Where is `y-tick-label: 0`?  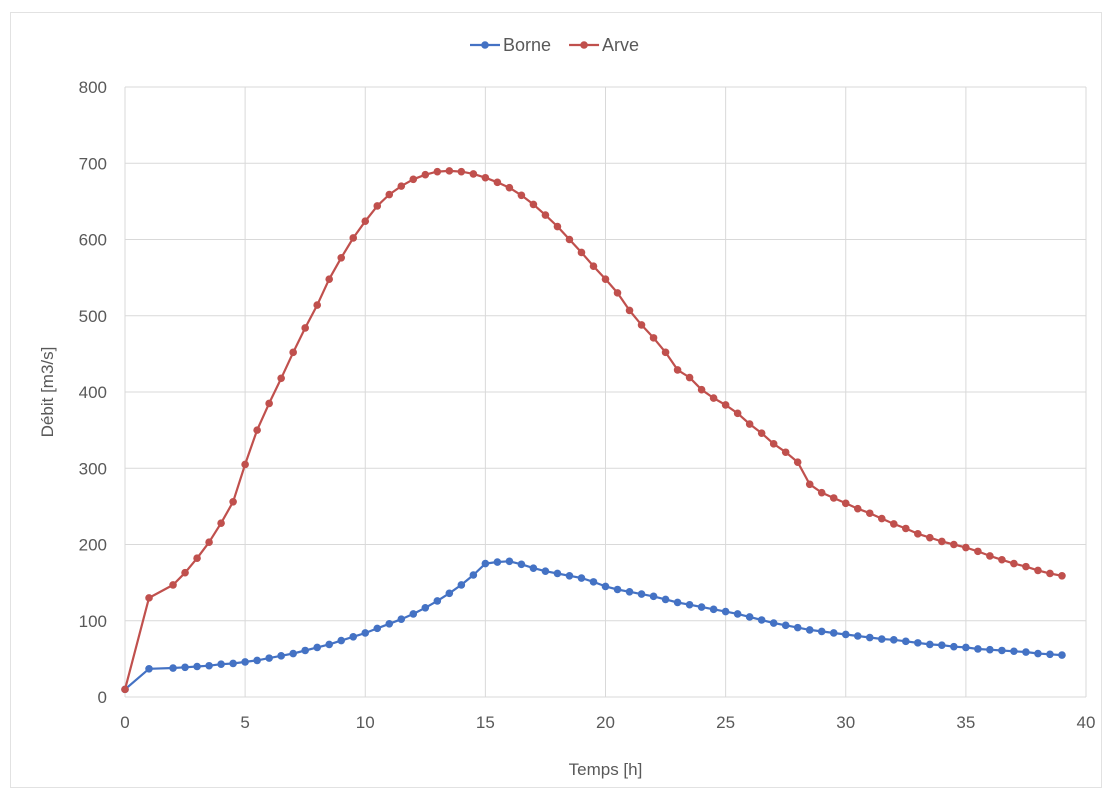 y-tick-label: 0 is located at coordinates (102, 697).